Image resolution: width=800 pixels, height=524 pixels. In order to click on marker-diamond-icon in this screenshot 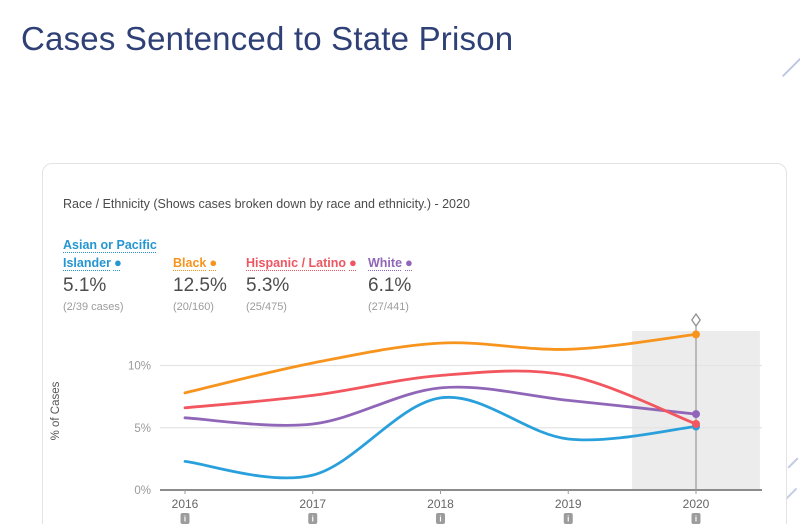, I will do `click(696, 320)`.